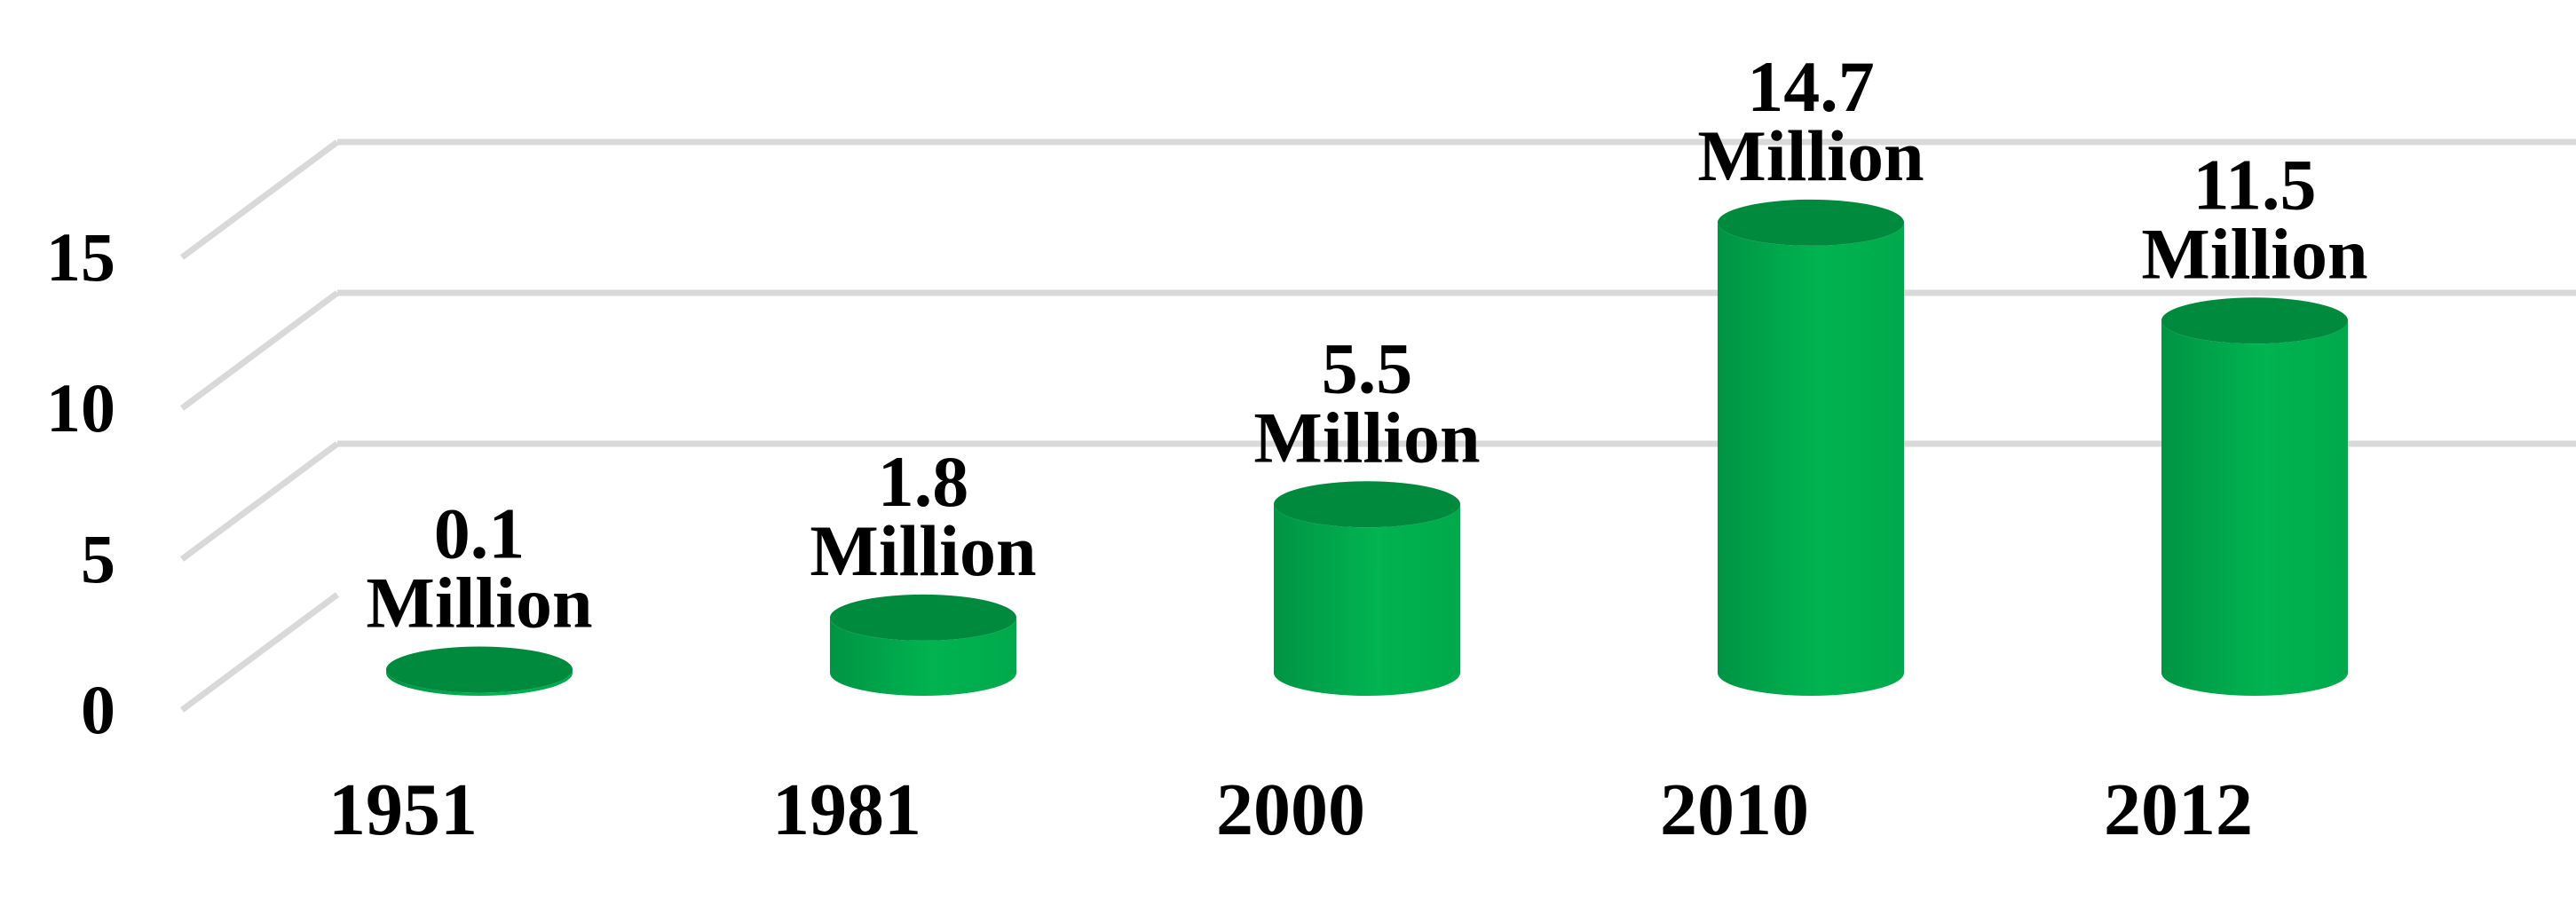  I want to click on x-axis-category-labels: 1951 1981 2000 2010 2012, so click(1290, 810).